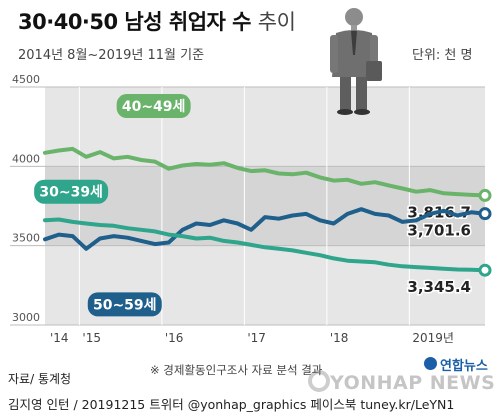 Image resolution: width=500 pixels, height=415 pixels. What do you see at coordinates (464, 366) in the screenshot?
I see `yonhap-logo-text: 연합뉴스` at bounding box center [464, 366].